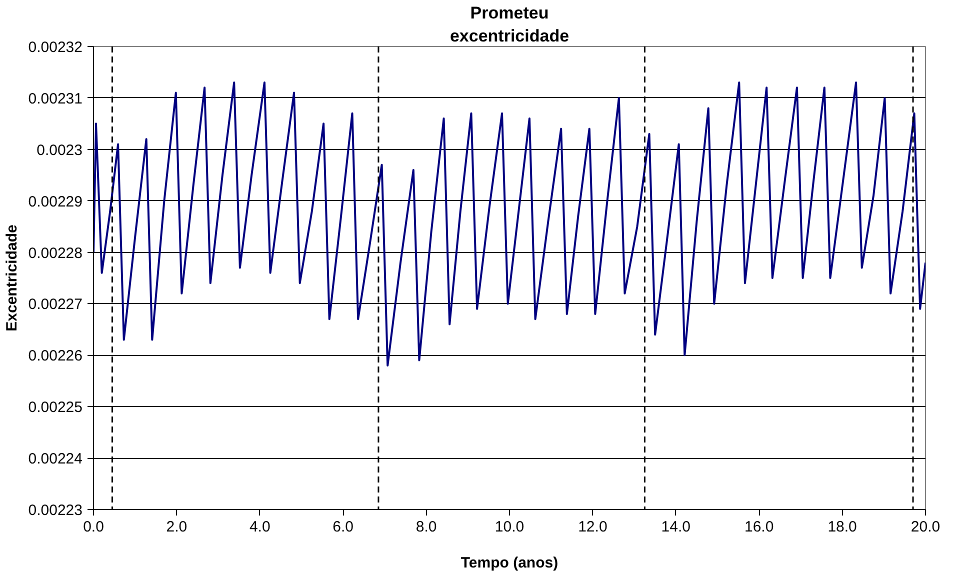 Image resolution: width=958 pixels, height=582 pixels. What do you see at coordinates (177, 527) in the screenshot?
I see `x-tick-label: 2.0` at bounding box center [177, 527].